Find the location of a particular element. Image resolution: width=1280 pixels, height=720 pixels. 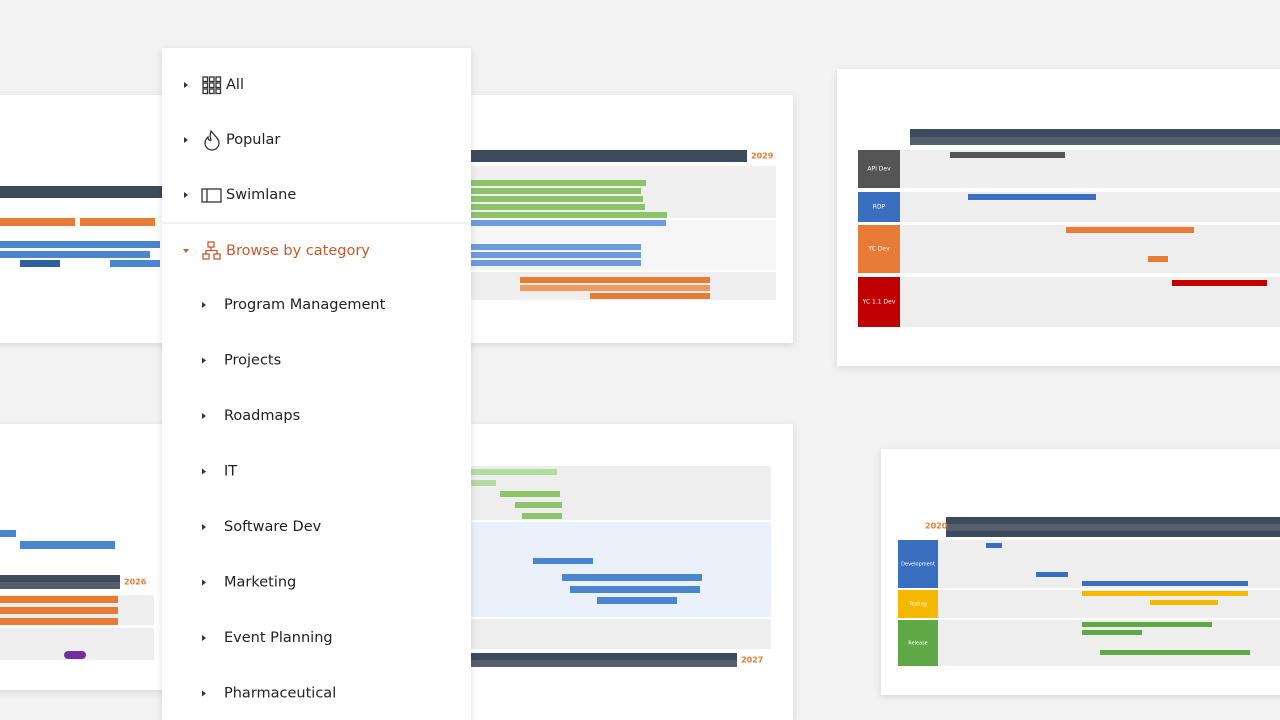

thumb-bottom-middle: 2027 is located at coordinates (616, 572).